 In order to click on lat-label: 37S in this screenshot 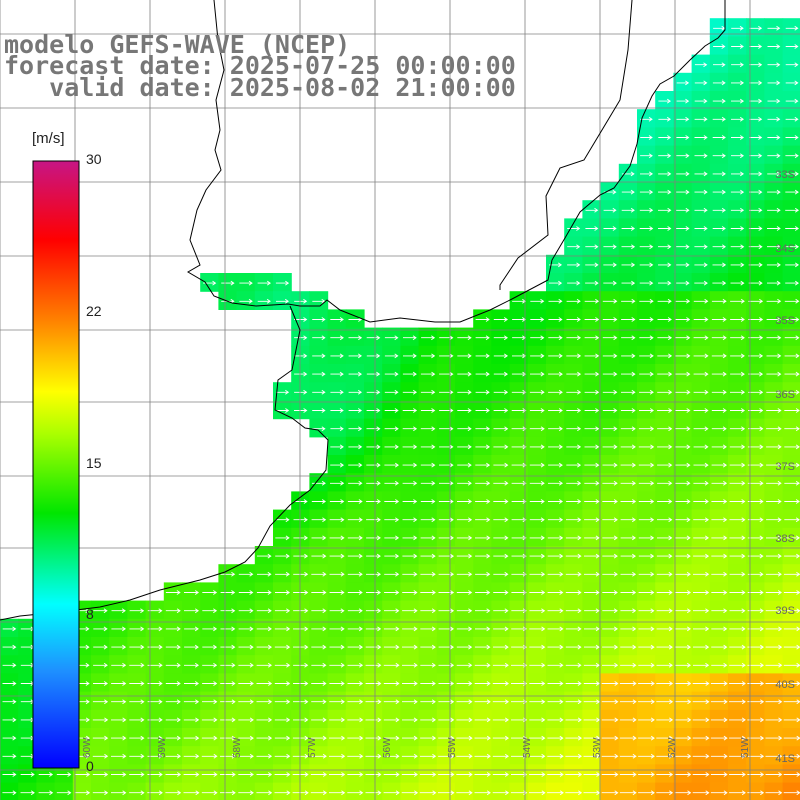, I will do `click(785, 467)`.